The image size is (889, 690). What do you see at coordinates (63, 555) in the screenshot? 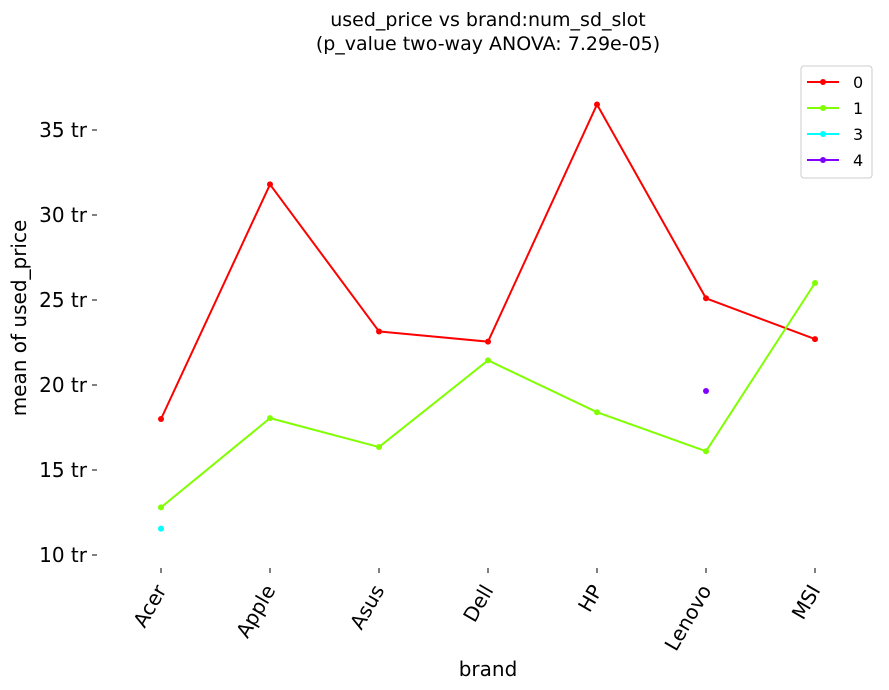
I see `y-tick-label: 10 tr` at bounding box center [63, 555].